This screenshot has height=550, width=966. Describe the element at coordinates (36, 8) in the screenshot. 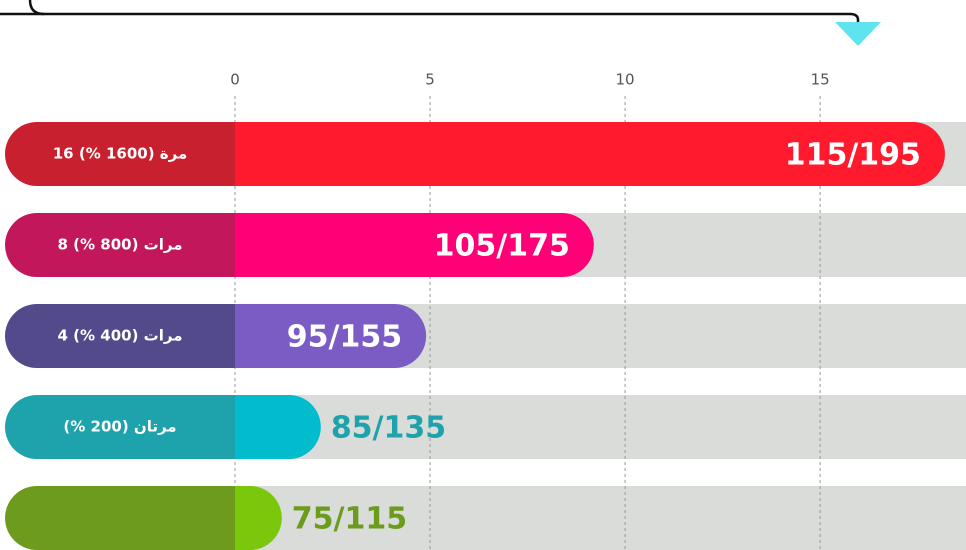

I see `frame-corner` at that location.